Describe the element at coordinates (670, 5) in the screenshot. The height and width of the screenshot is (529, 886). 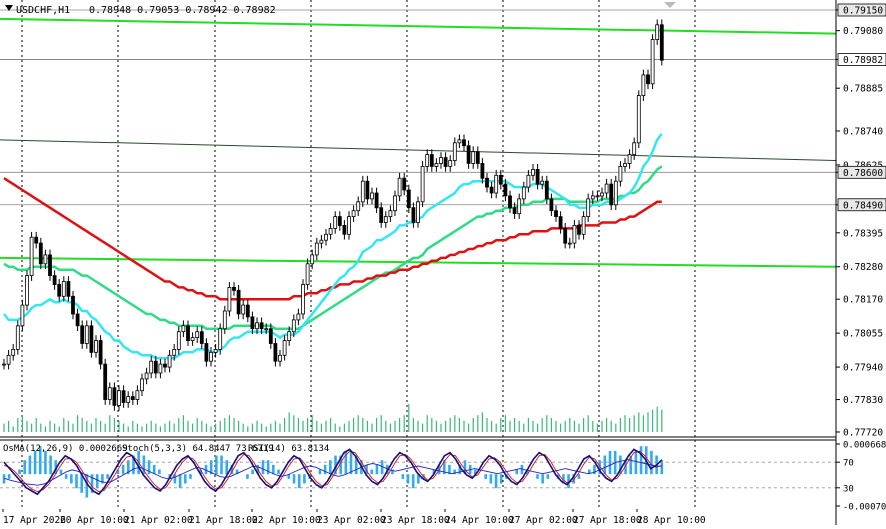
I see `scroll-marker-icon` at that location.